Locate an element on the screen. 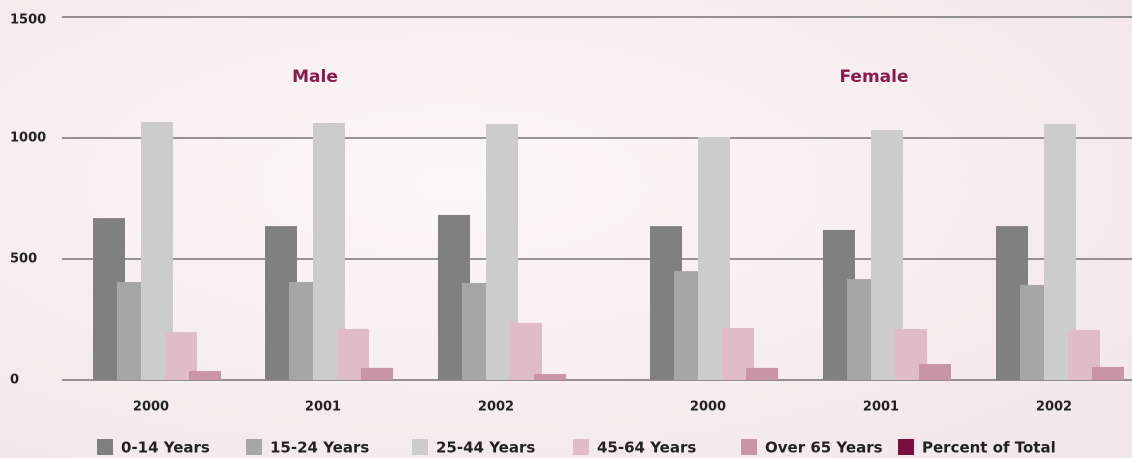 The image size is (1132, 458). annotation: Male is located at coordinates (315, 77).